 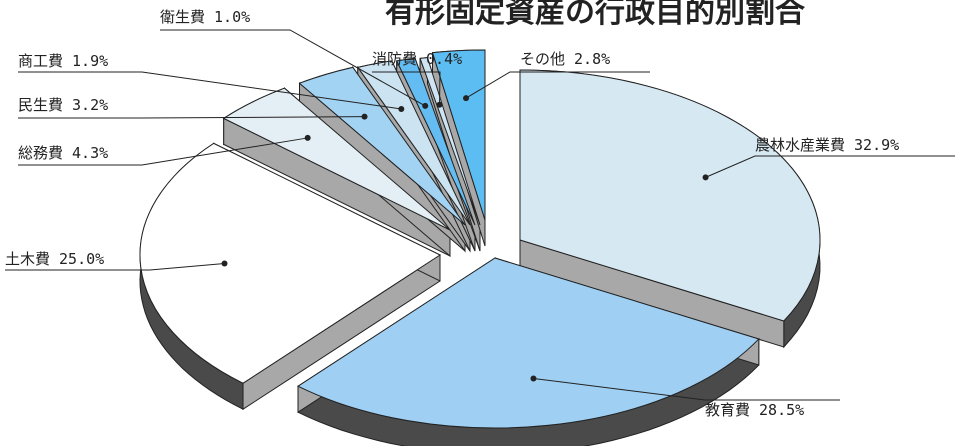 I want to click on slice-label-health: 衛生費 1.0%, so click(x=205, y=17).